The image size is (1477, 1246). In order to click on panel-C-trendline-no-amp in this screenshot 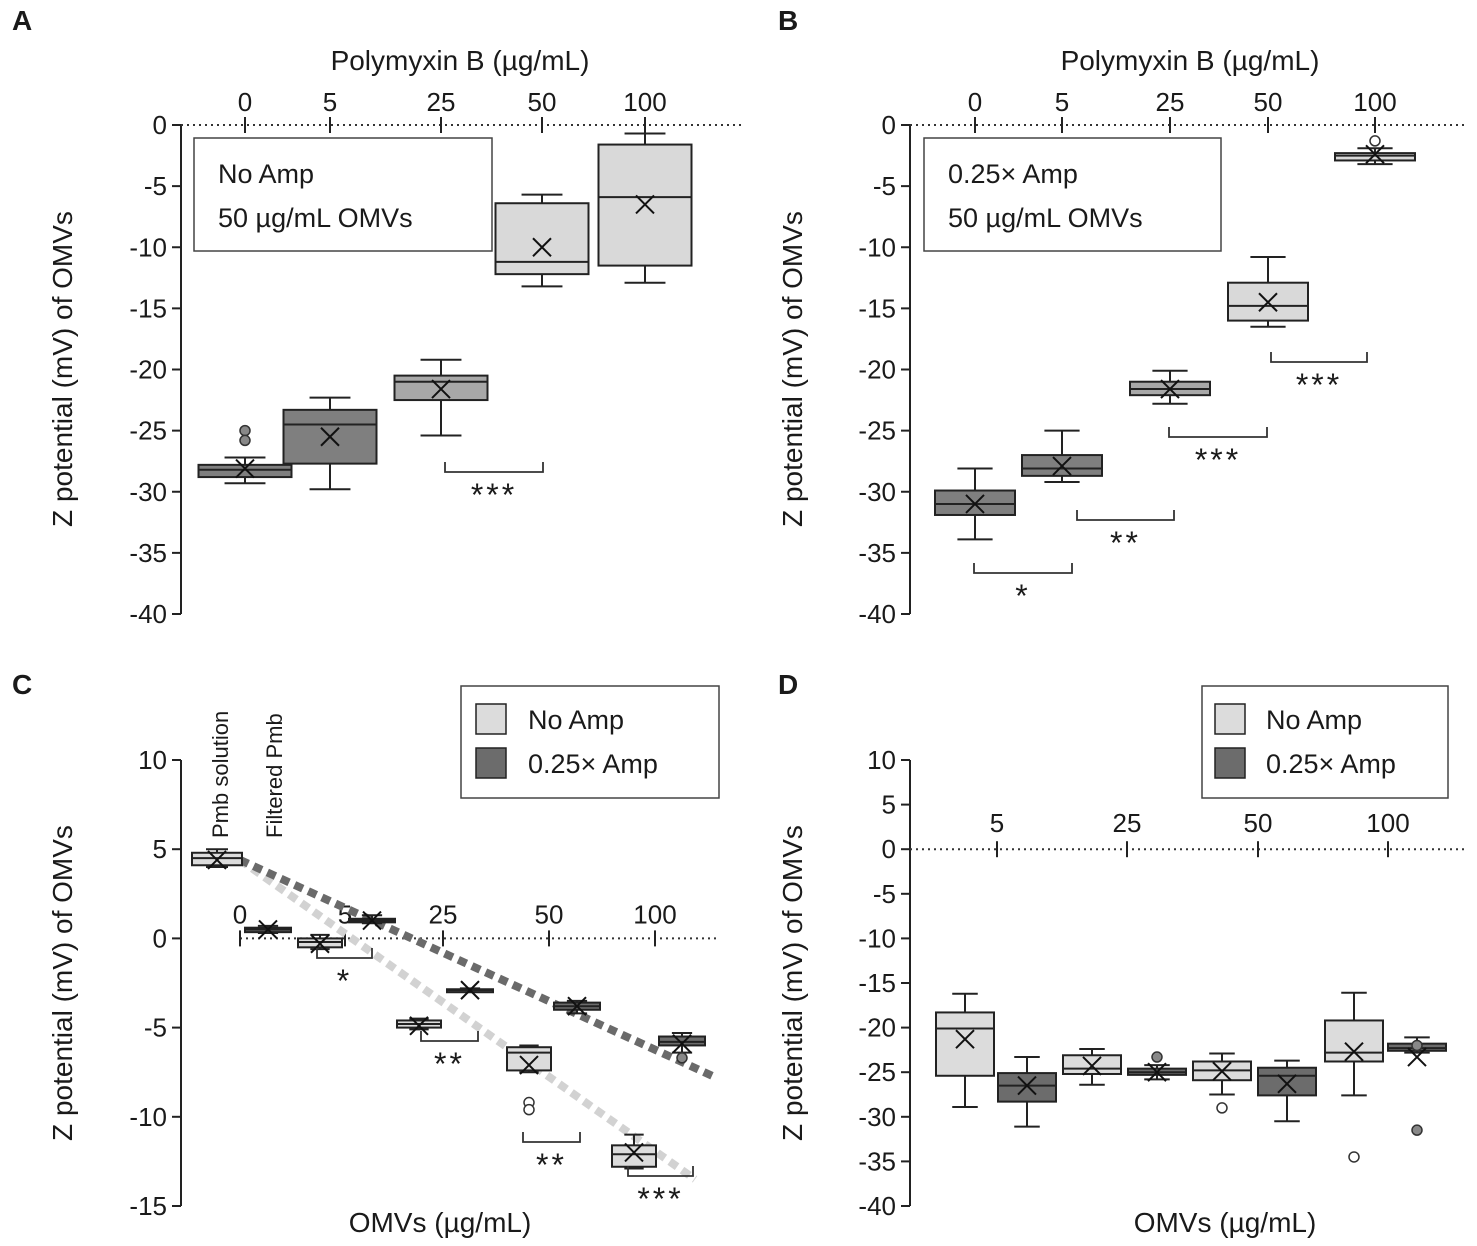, I will do `click(467, 1019)`.